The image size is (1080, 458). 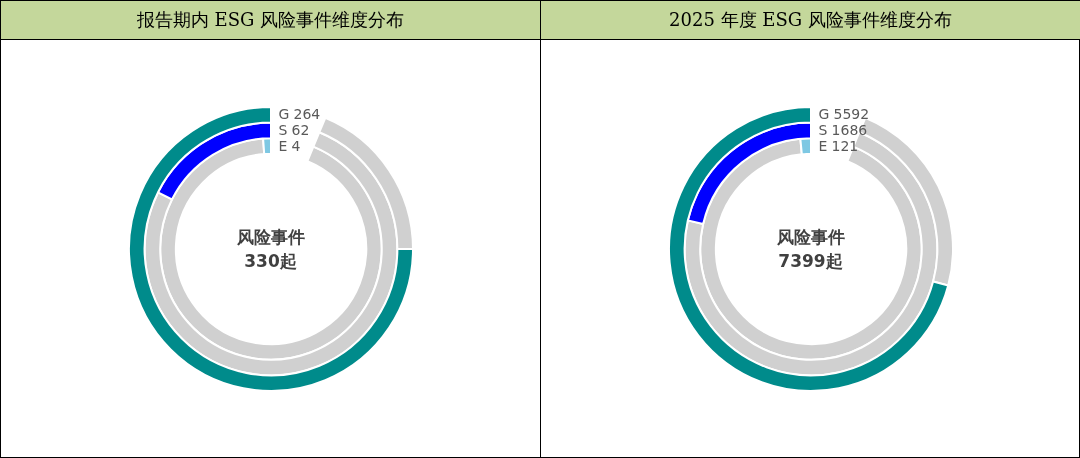 What do you see at coordinates (810, 261) in the screenshot?
I see `text: 7399起` at bounding box center [810, 261].